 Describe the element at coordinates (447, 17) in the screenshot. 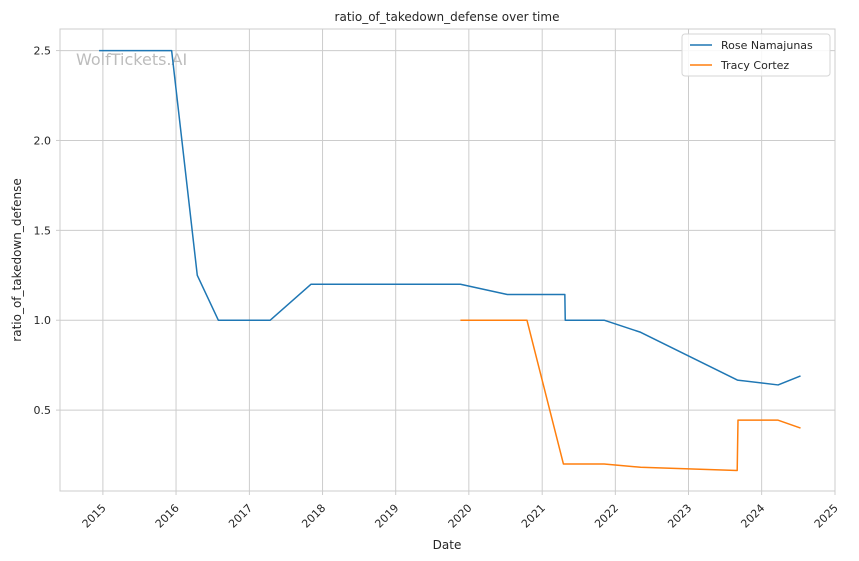

I see `chart-title: ratio_of_takedown_defense over time` at that location.